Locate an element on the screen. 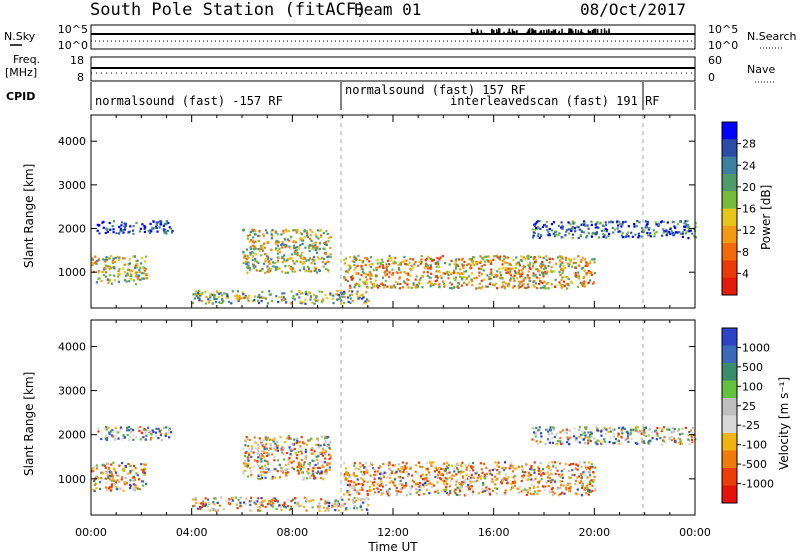  nsky-label: N.Sky is located at coordinates (20, 36).